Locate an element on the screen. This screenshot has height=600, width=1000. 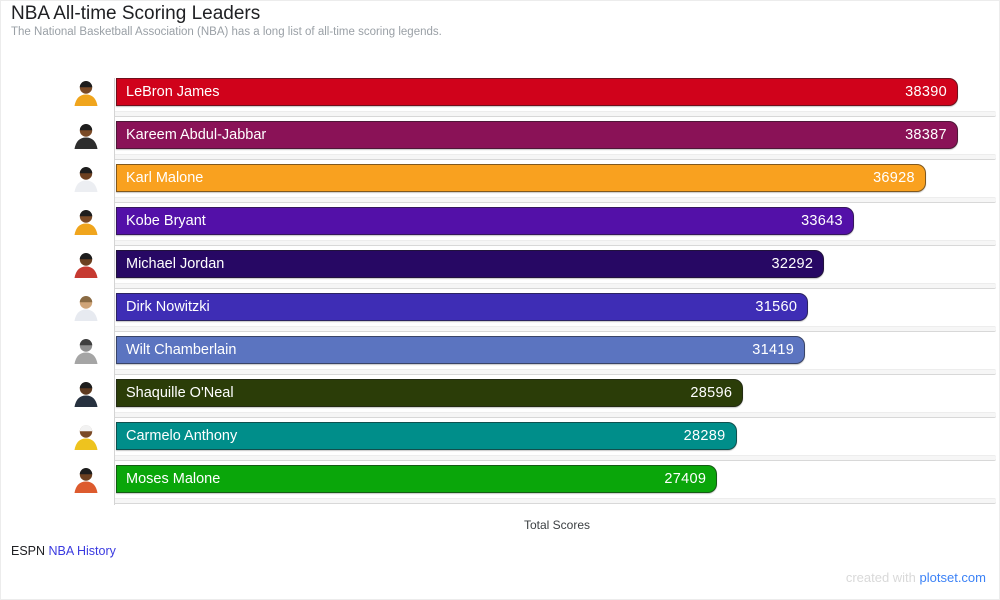
bar-row: Karl Malone 36928 is located at coordinates (500, 185).